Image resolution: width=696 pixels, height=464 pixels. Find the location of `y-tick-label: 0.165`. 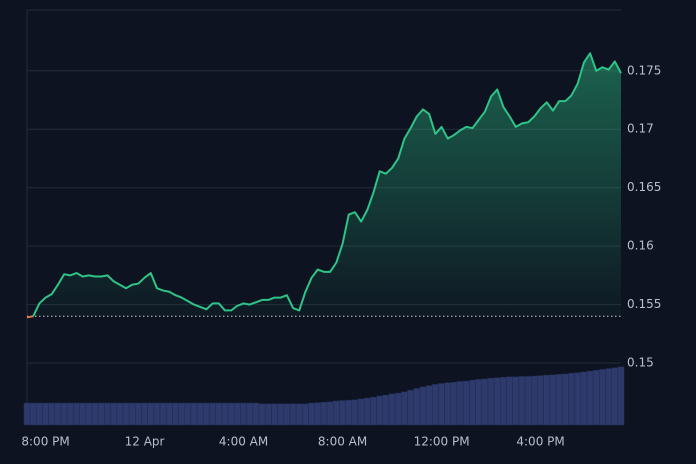

y-tick-label: 0.165 is located at coordinates (644, 187).